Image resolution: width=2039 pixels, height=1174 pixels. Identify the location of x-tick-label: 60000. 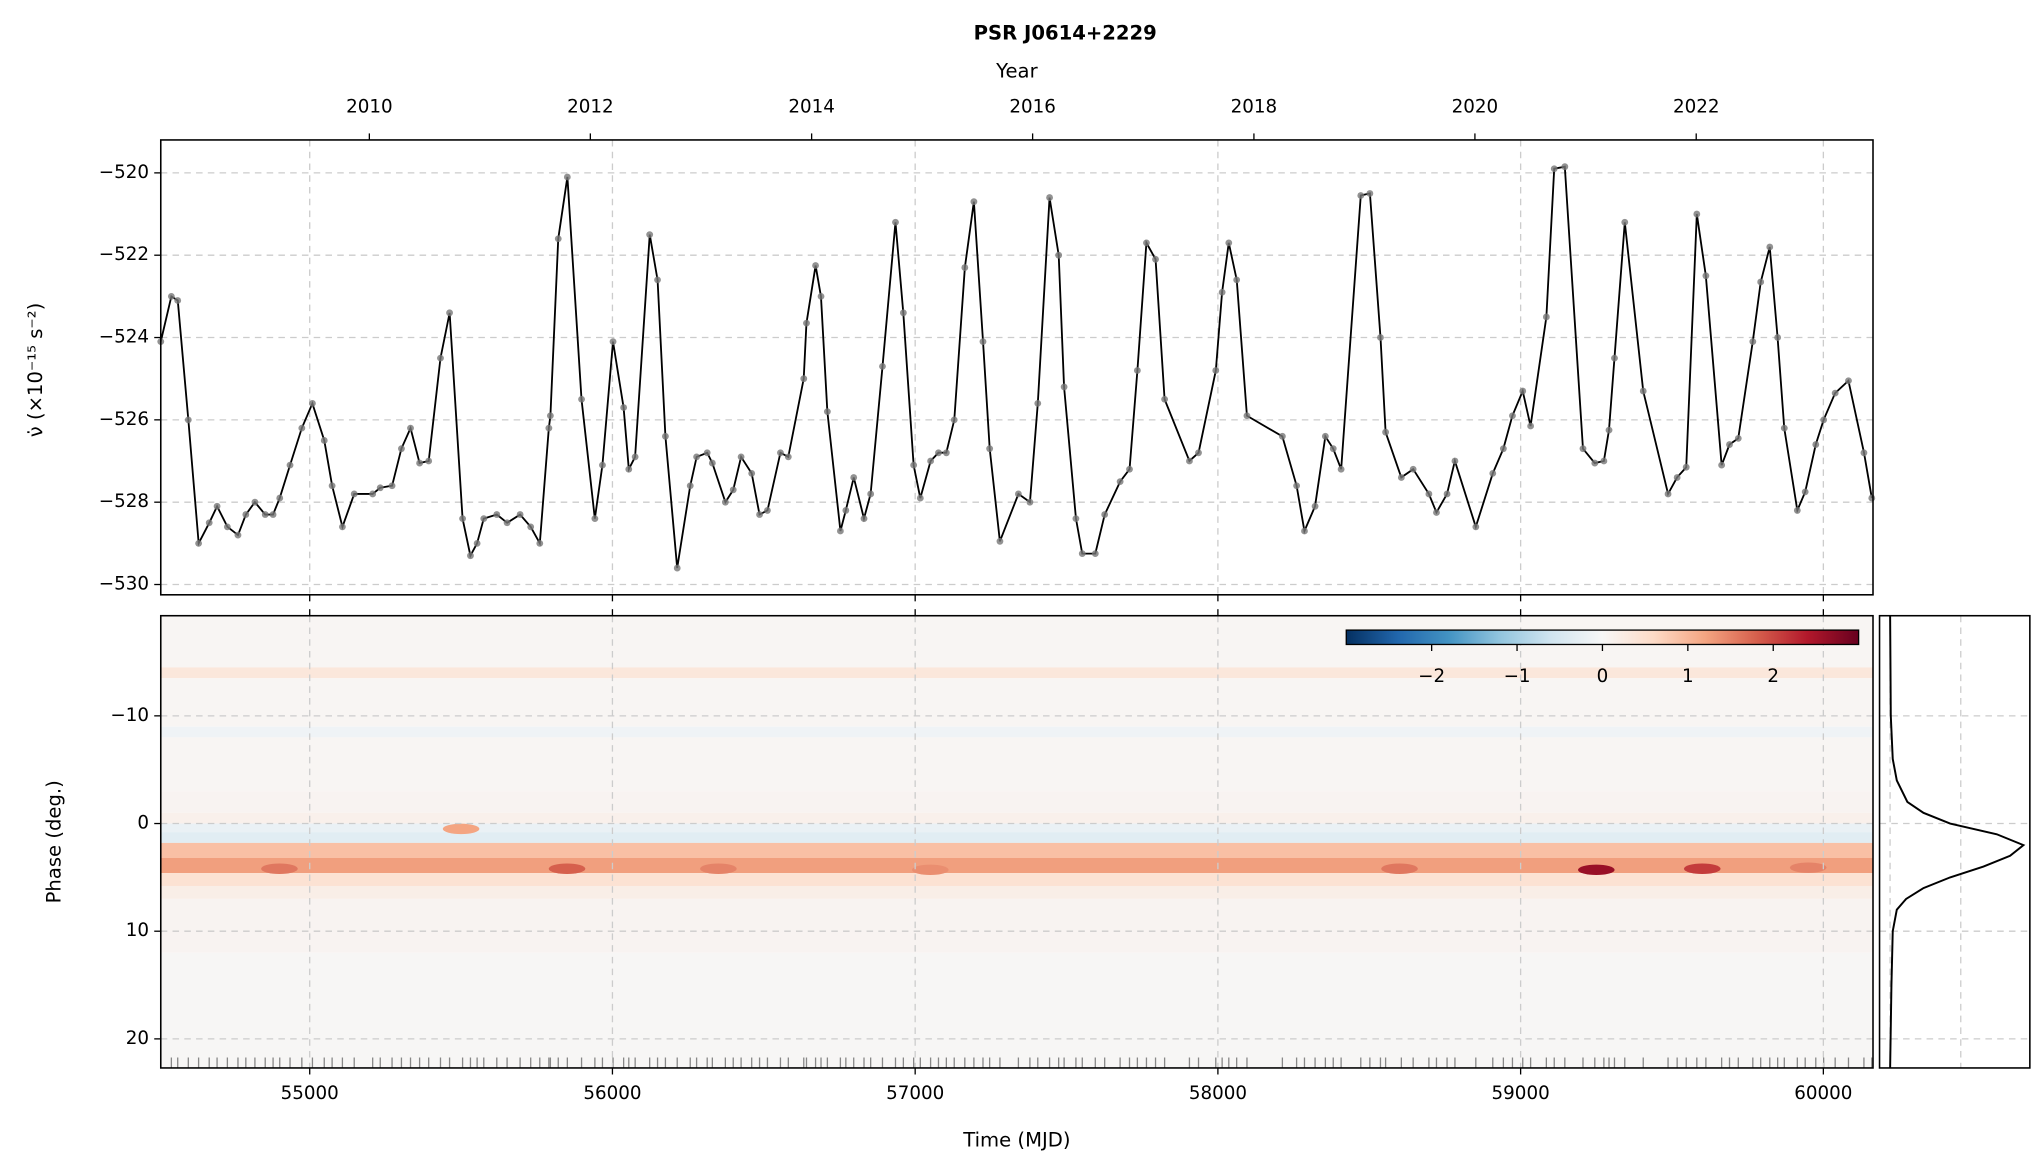
(1823, 1093).